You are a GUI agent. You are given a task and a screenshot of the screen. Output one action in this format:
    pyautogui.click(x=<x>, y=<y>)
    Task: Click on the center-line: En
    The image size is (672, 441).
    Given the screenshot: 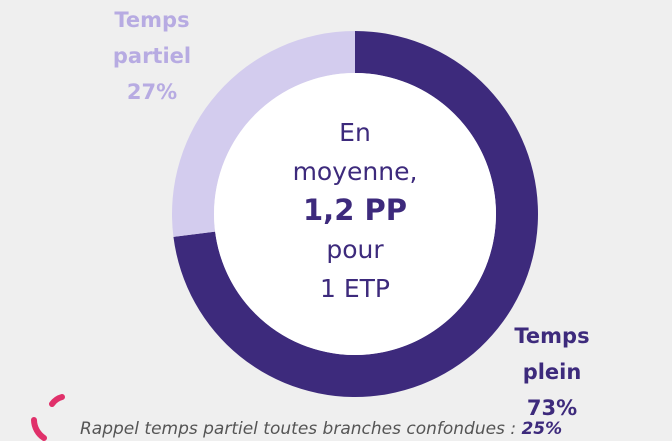 What is the action you would take?
    pyautogui.click(x=355, y=132)
    